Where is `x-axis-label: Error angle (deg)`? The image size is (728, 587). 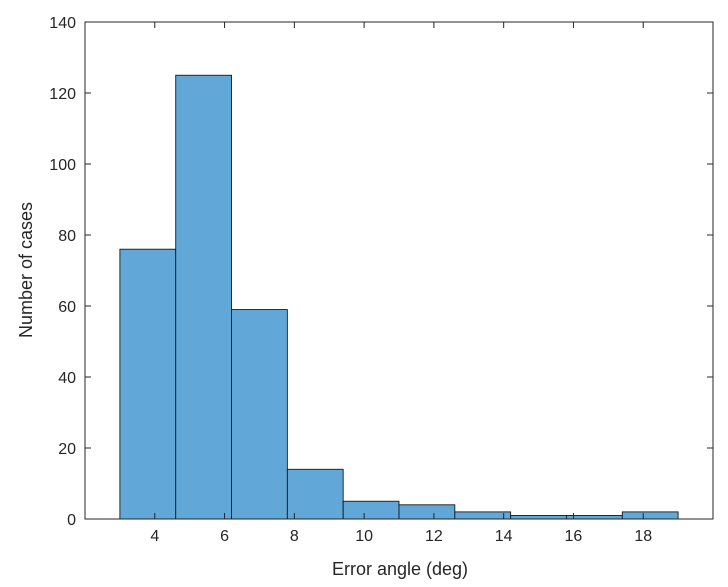
x-axis-label: Error angle (deg) is located at coordinates (400, 569).